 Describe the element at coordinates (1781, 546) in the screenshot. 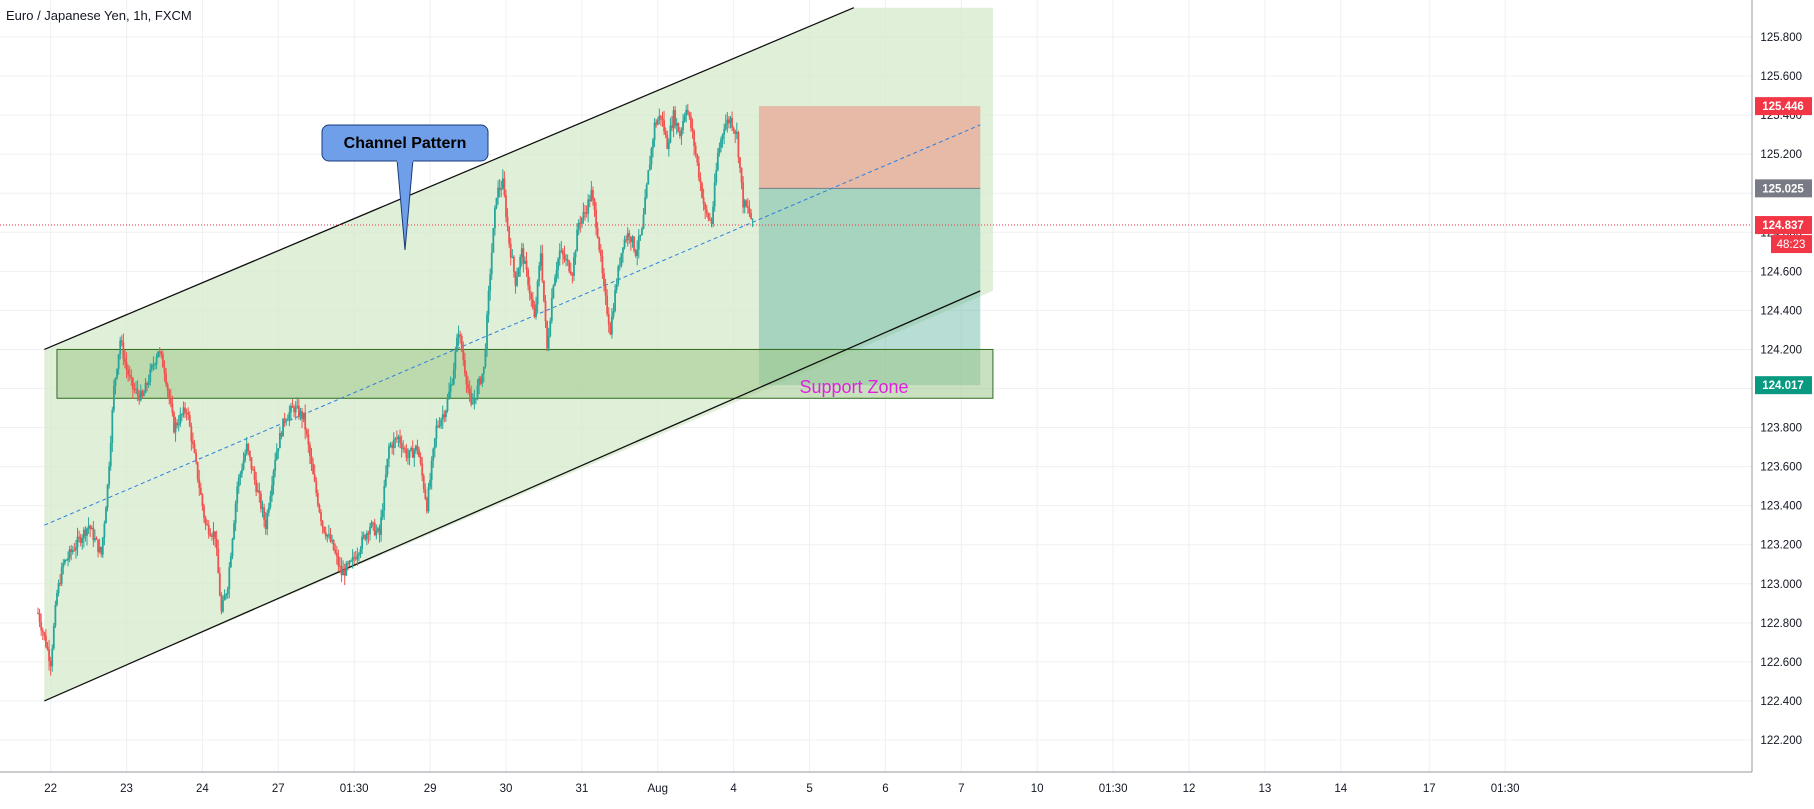

I see `price-tick-label: 123.200` at that location.